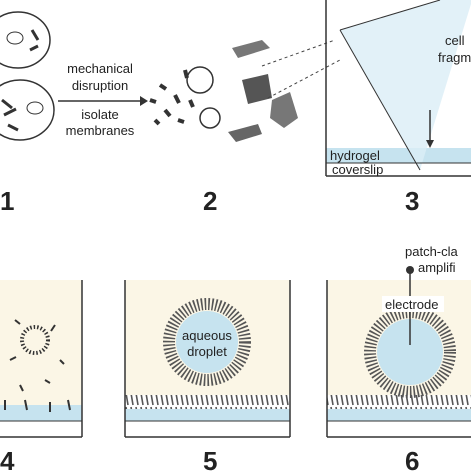  Describe the element at coordinates (7, 201) in the screenshot. I see `panel-number: 1` at that location.